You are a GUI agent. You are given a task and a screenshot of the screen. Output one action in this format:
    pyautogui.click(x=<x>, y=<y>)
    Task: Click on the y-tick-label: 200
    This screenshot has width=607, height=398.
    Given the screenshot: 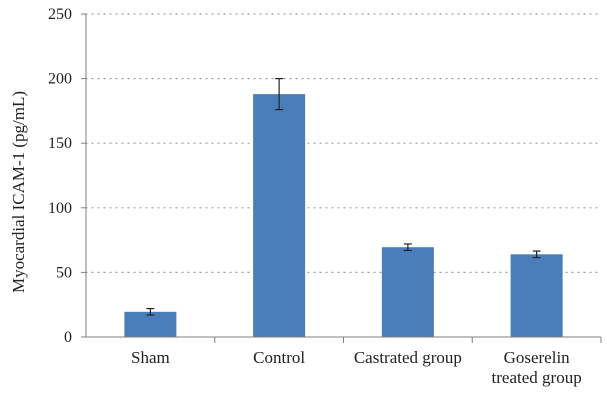 What is the action you would take?
    pyautogui.click(x=60, y=79)
    